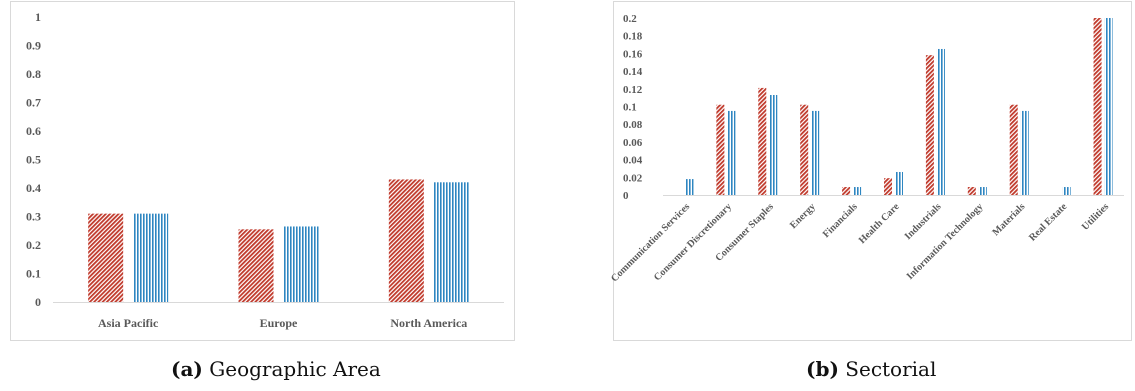  I want to click on x-tick-label: Industrials, so click(923, 221).